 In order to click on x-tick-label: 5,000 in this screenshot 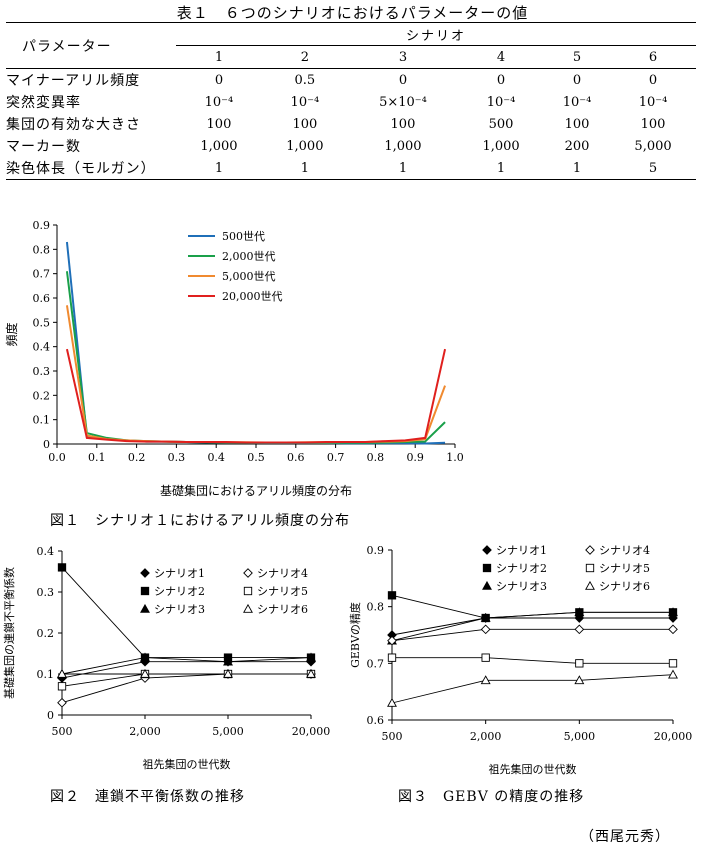, I will do `click(228, 731)`.